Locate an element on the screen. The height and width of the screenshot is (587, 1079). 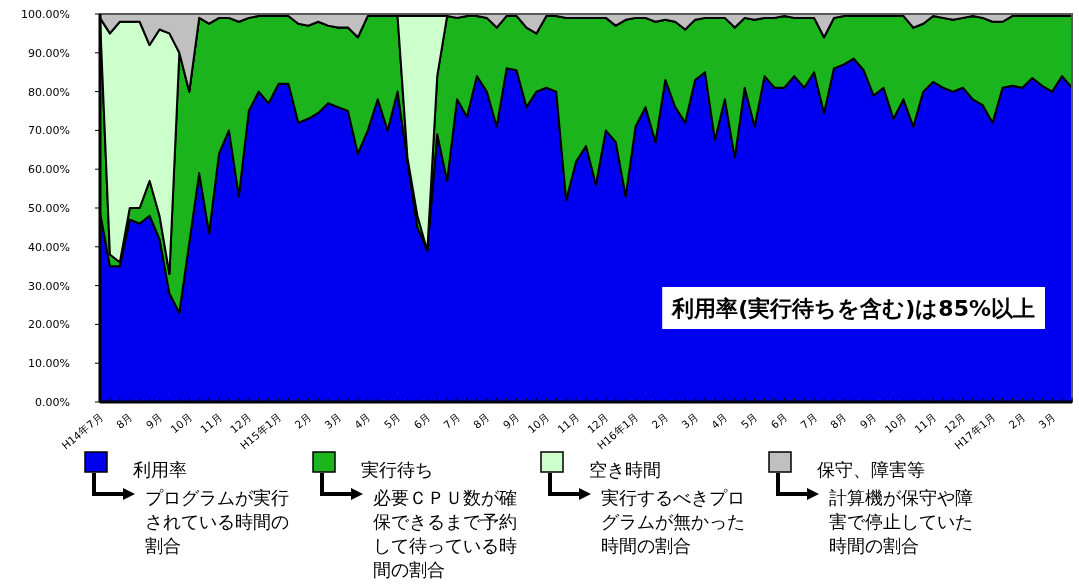
y-tick-label: 0.00% is located at coordinates (52, 402).